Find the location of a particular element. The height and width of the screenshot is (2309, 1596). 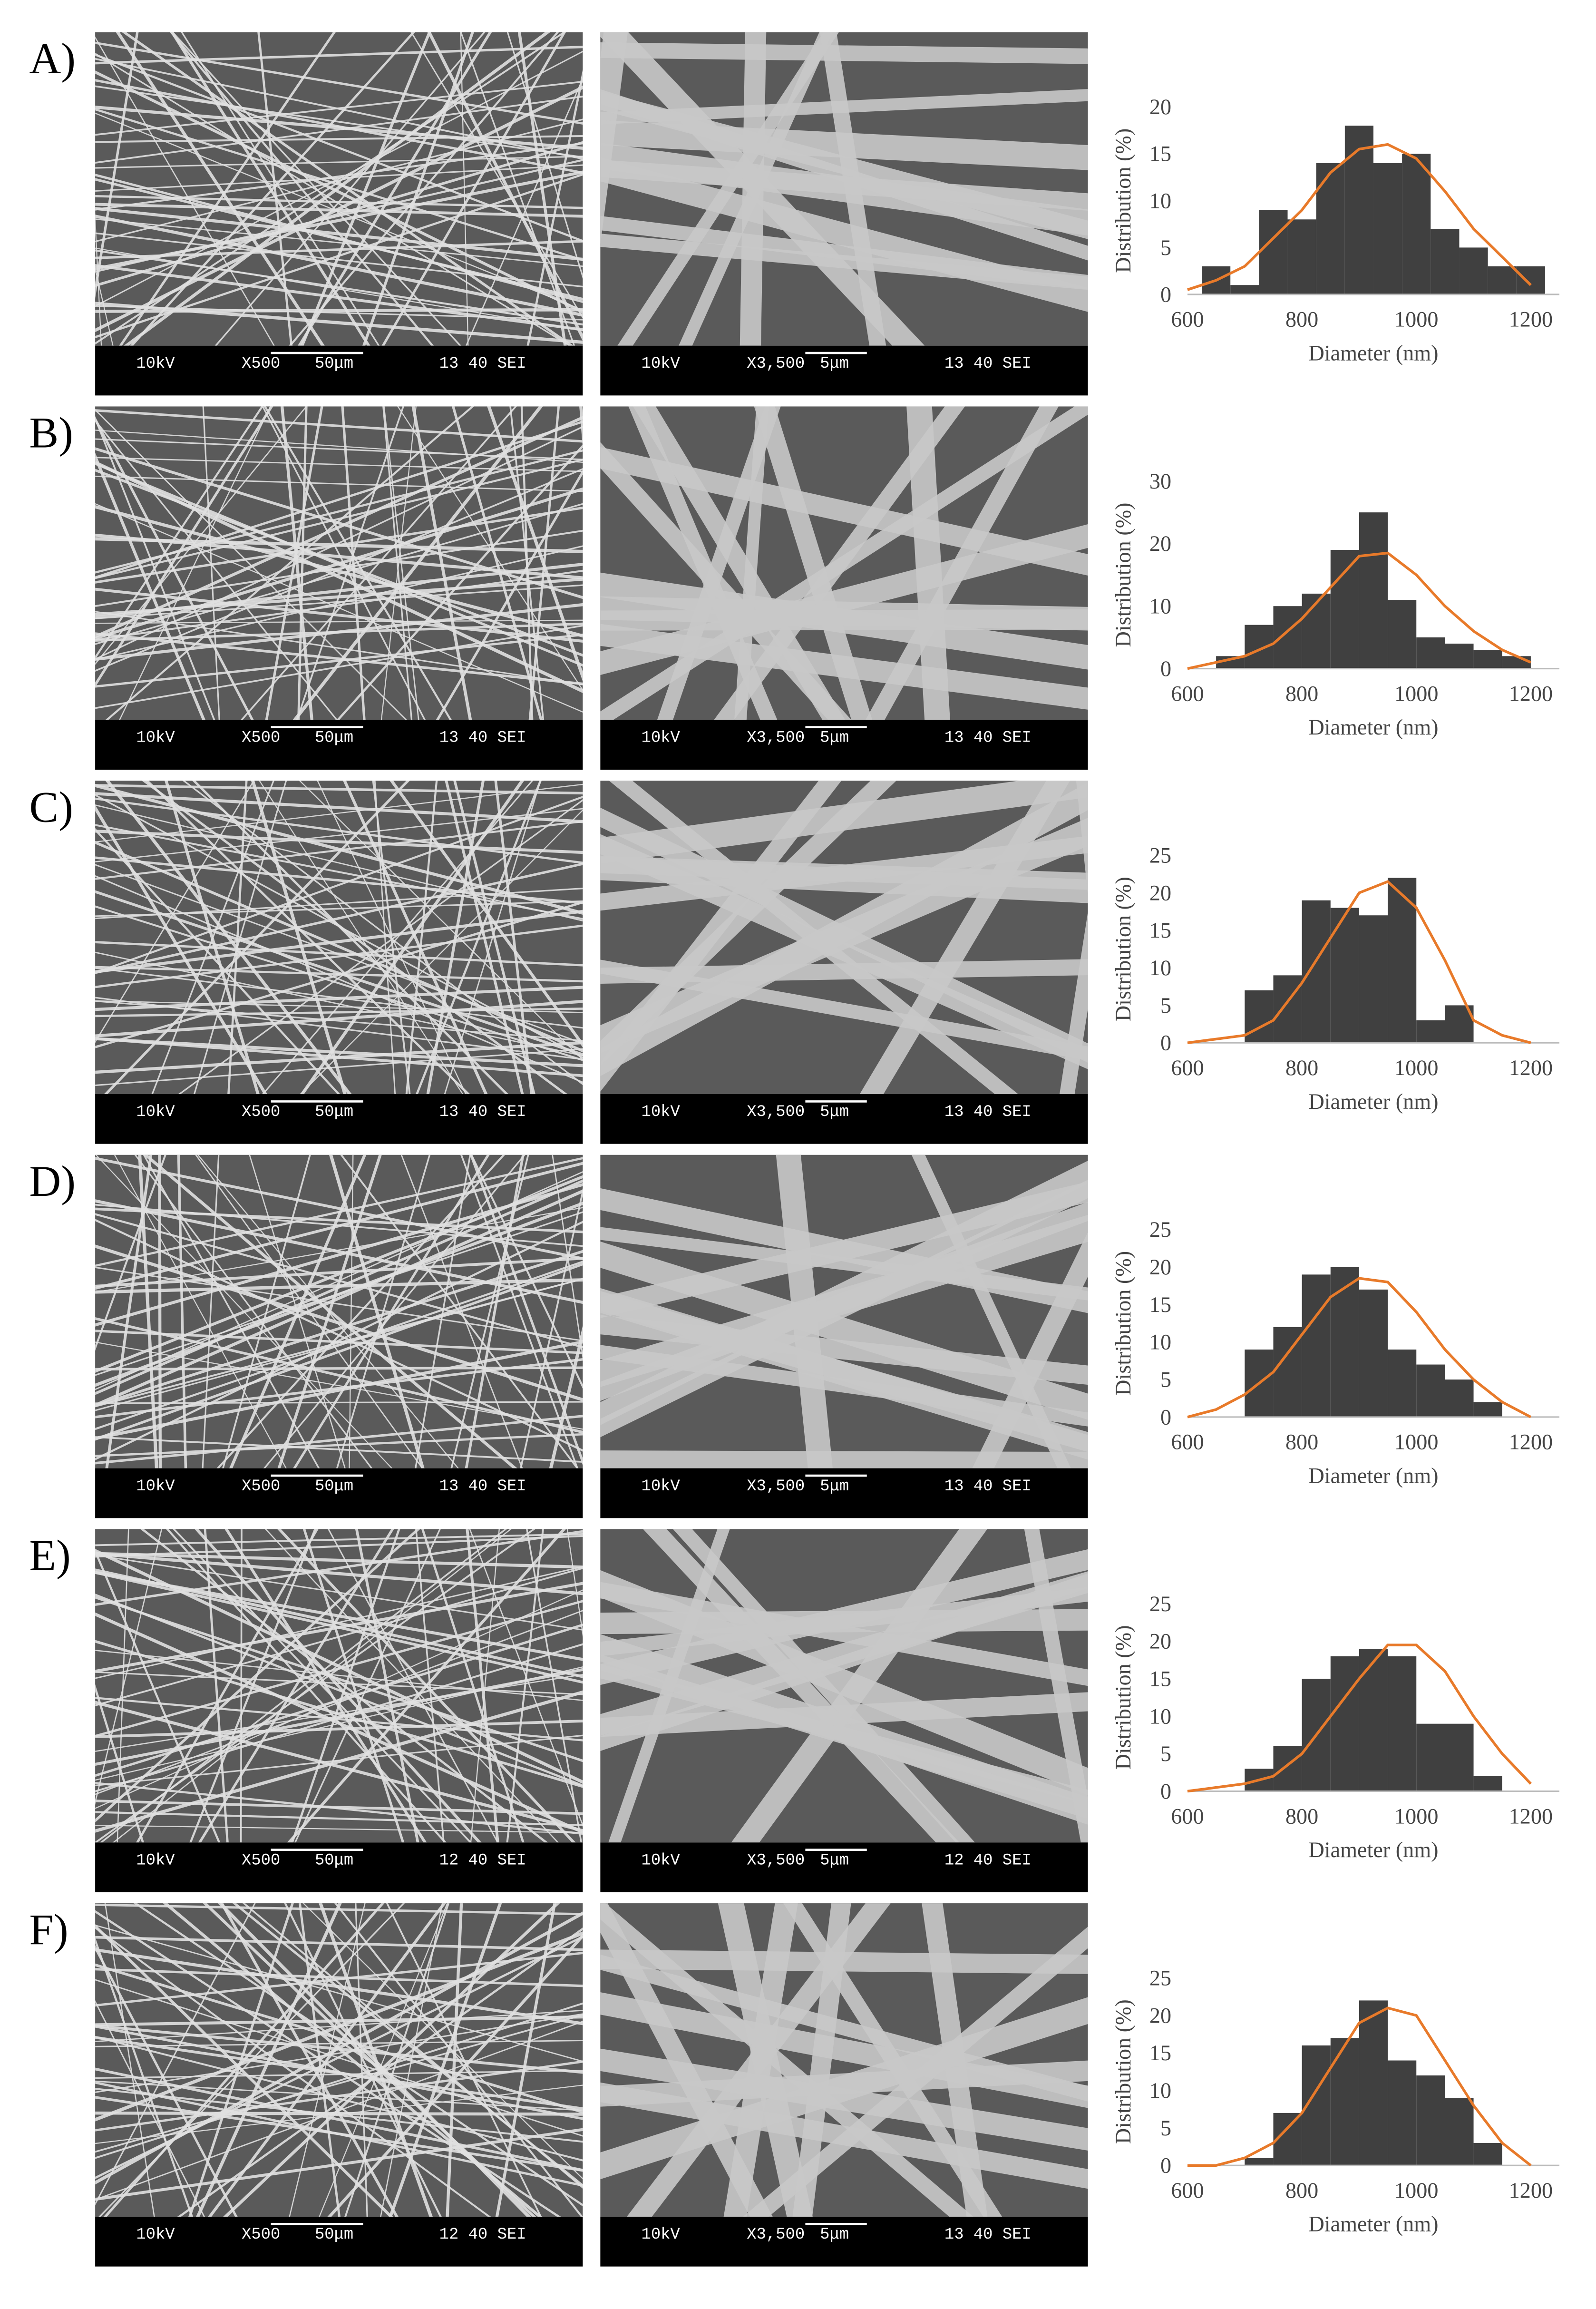

x-axis-title: Diameter (nm) is located at coordinates (1373, 727).